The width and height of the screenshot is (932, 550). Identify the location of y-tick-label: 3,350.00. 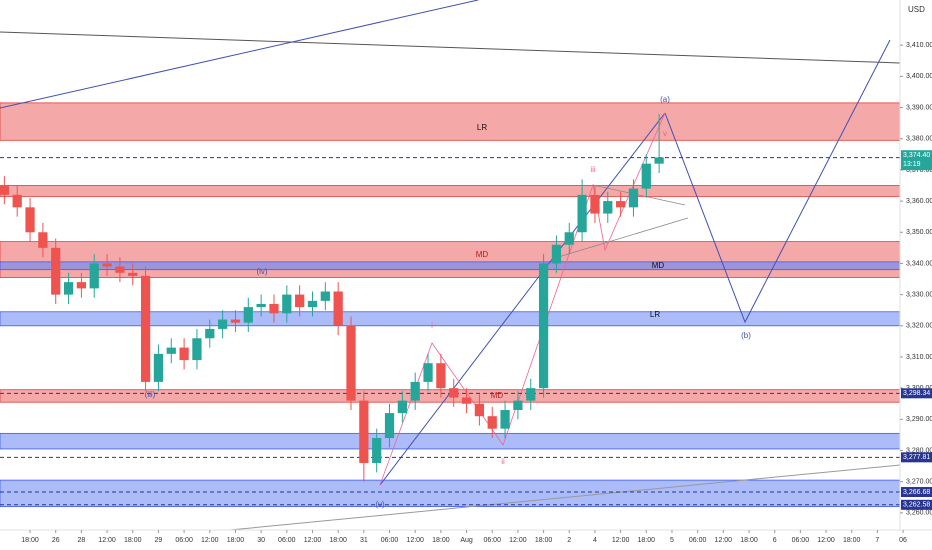
(919, 232).